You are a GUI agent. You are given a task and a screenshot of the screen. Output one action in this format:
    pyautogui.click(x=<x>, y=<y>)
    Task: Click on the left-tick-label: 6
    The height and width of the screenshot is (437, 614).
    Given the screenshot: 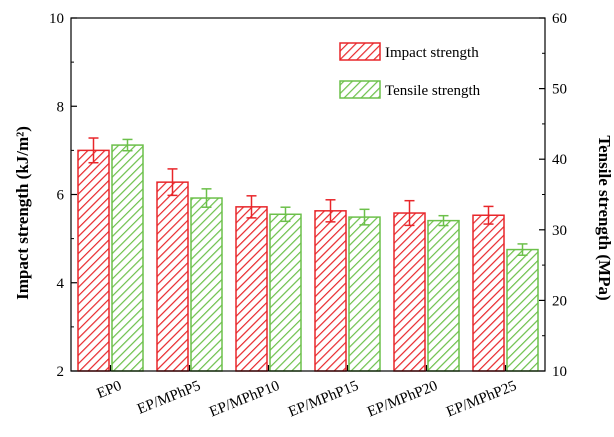 What is the action you would take?
    pyautogui.click(x=61, y=196)
    